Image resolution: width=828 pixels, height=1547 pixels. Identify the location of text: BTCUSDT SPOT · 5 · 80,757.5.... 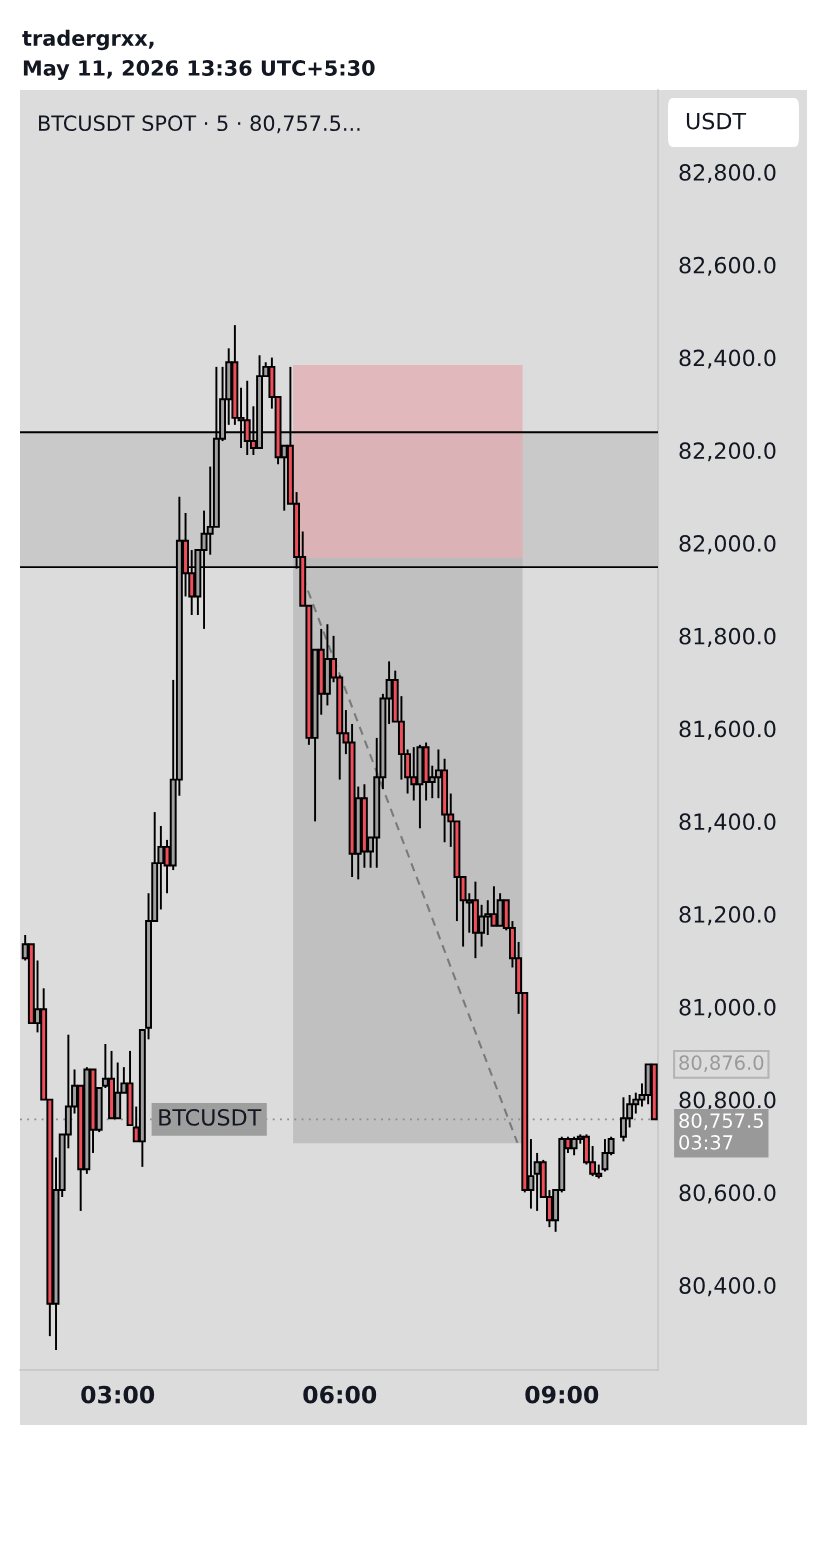
(199, 124).